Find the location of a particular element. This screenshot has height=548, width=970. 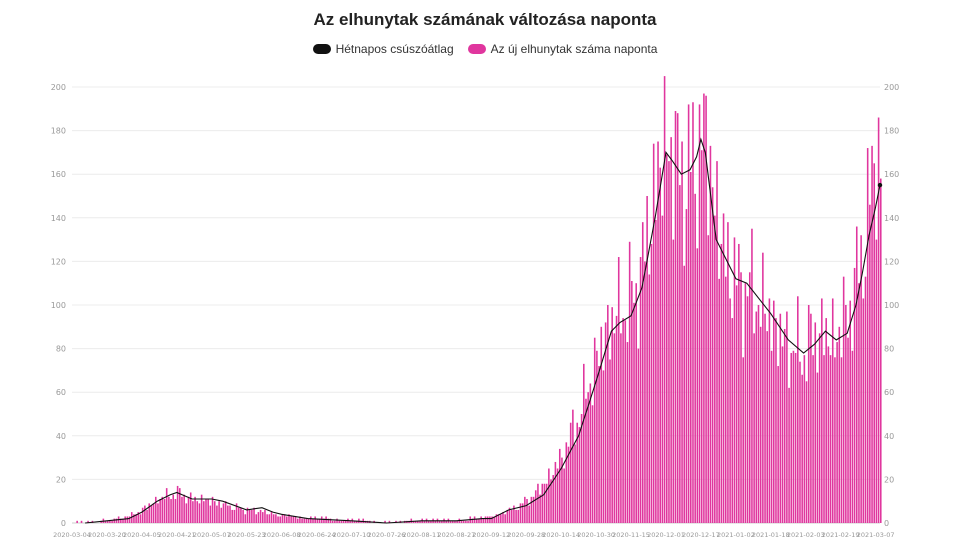

y-tick-label-left: 60 is located at coordinates (61, 392).